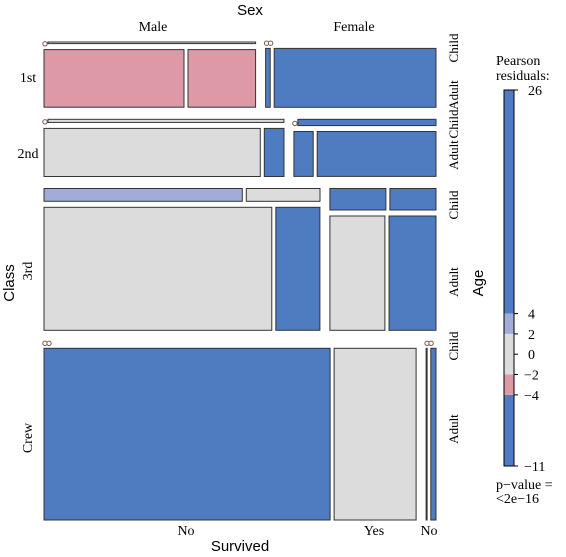 The width and height of the screenshot is (566, 557). What do you see at coordinates (529, 279) in the screenshot?
I see `legend-ticks: 26 4 2 0 −2 −4 −11` at bounding box center [529, 279].